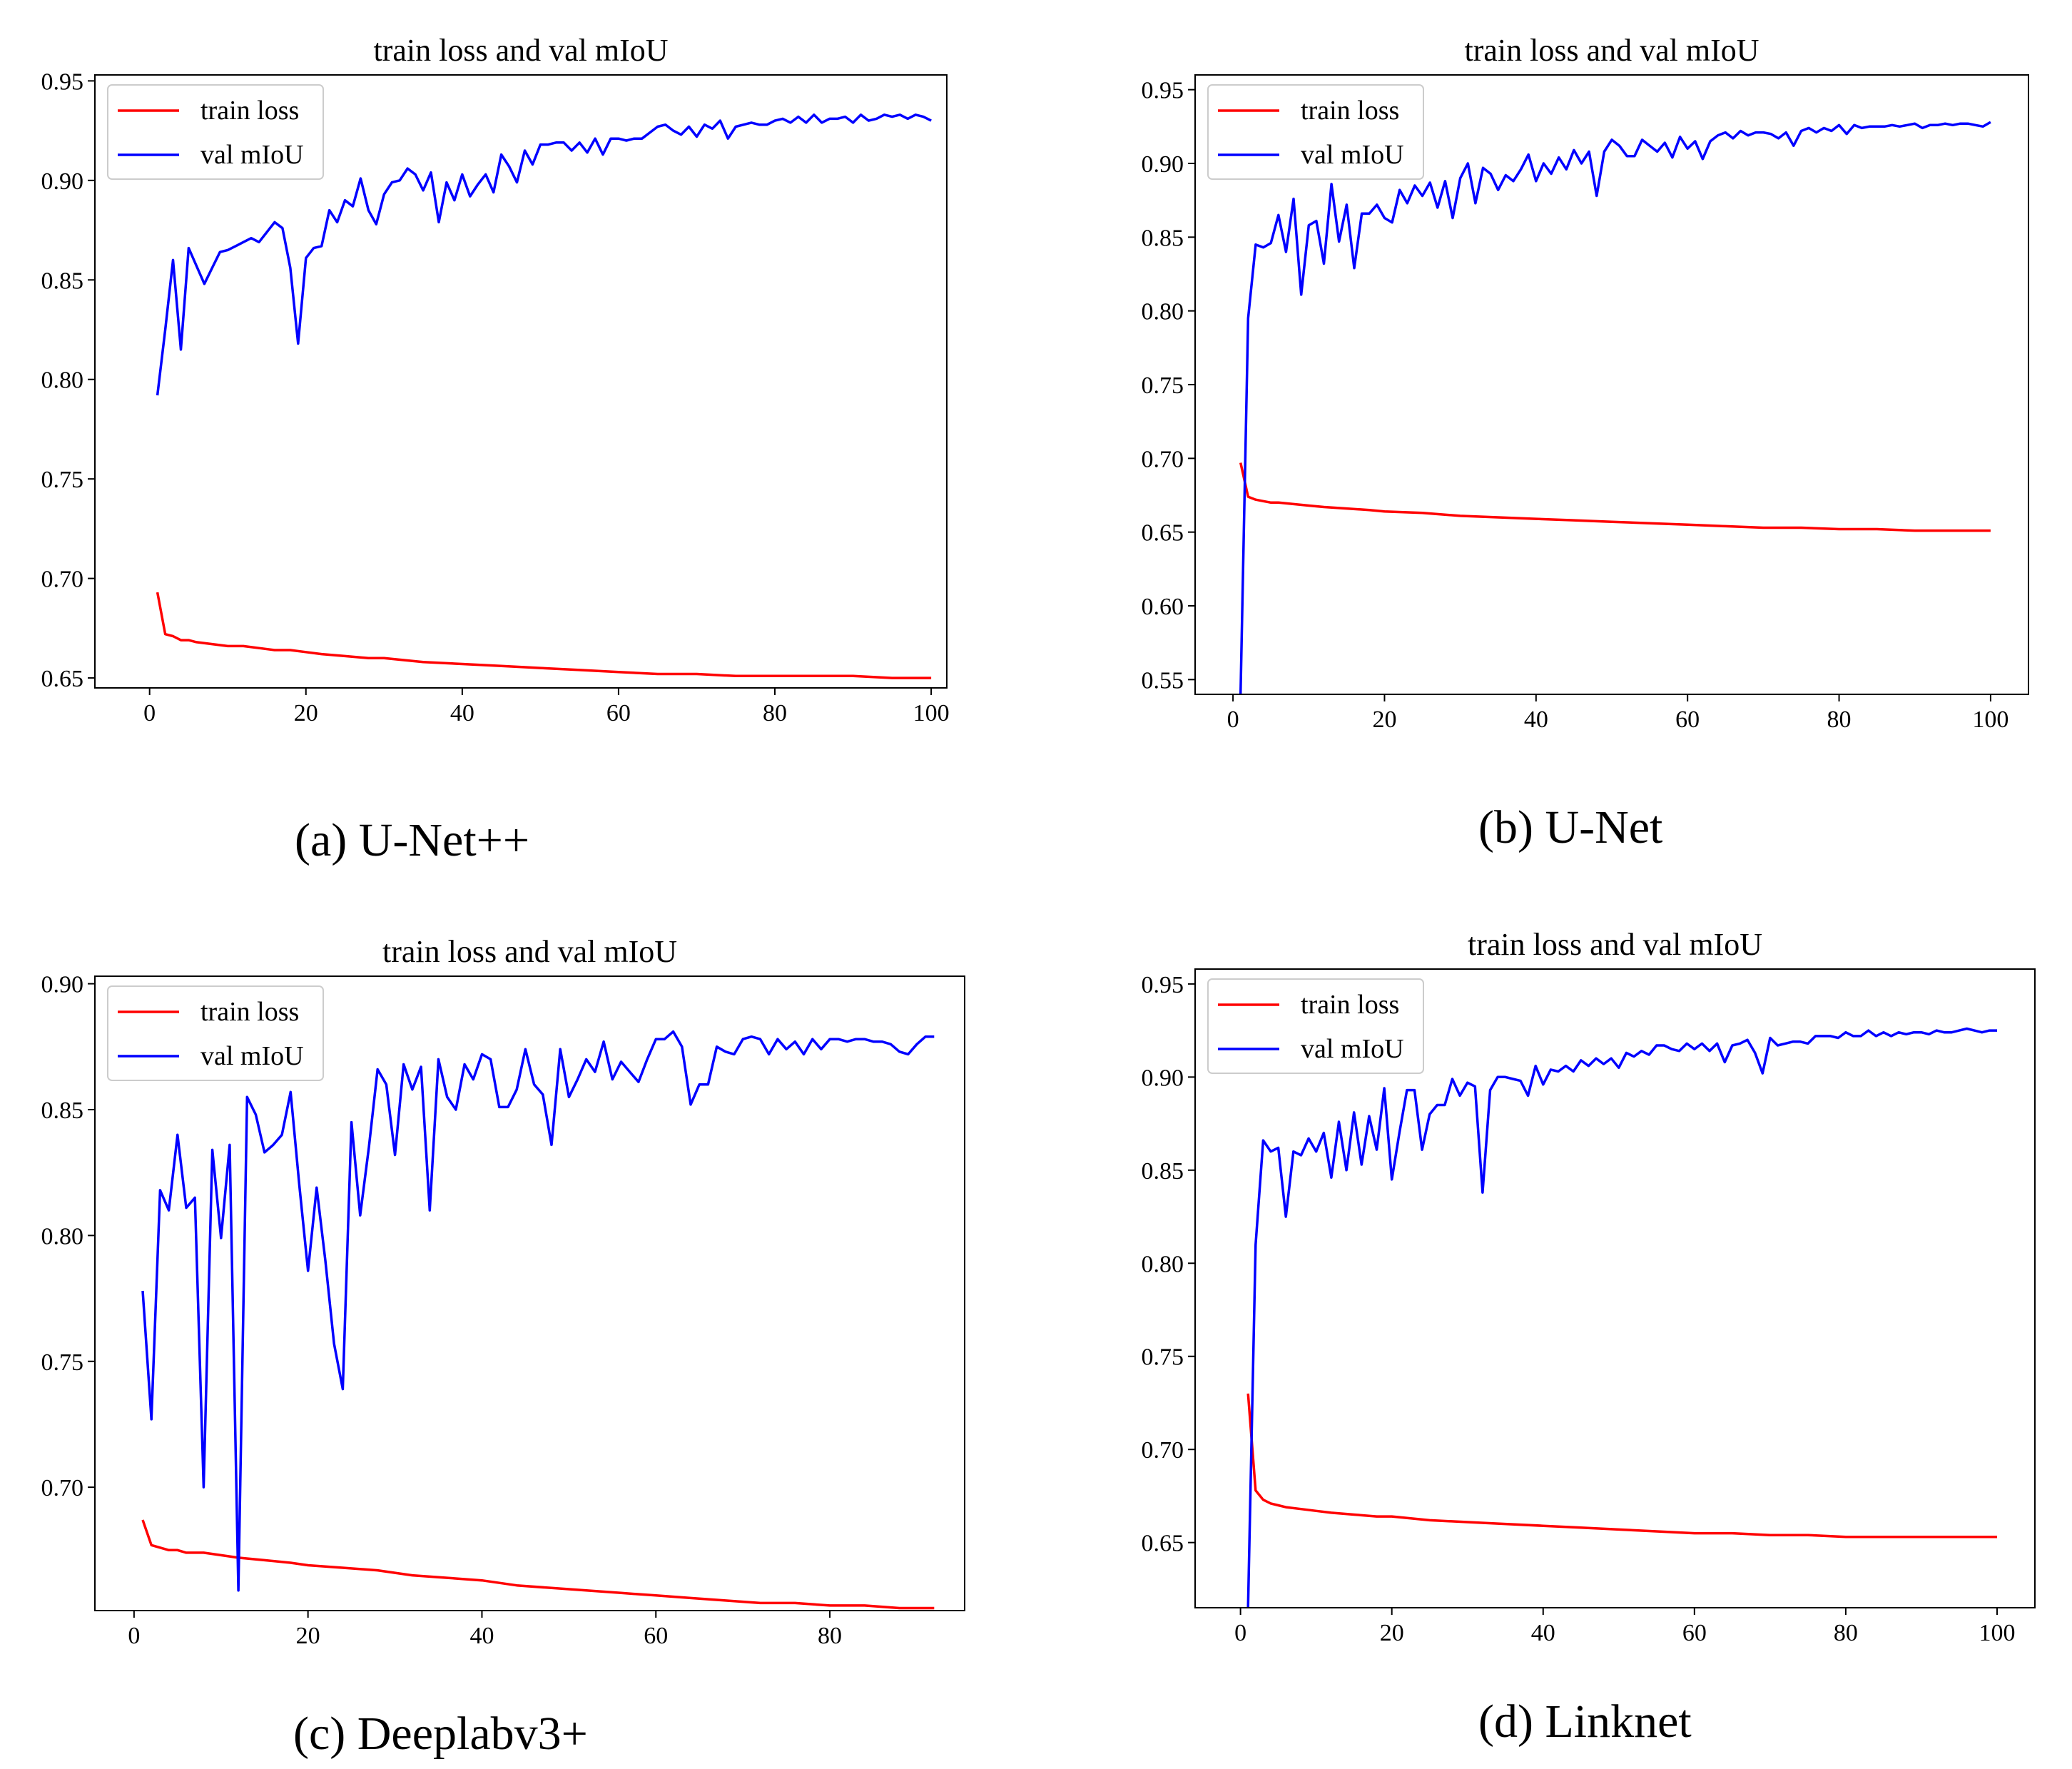  Describe the element at coordinates (413, 840) in the screenshot. I see `caption-unetpp: (a) U-Net++` at that location.